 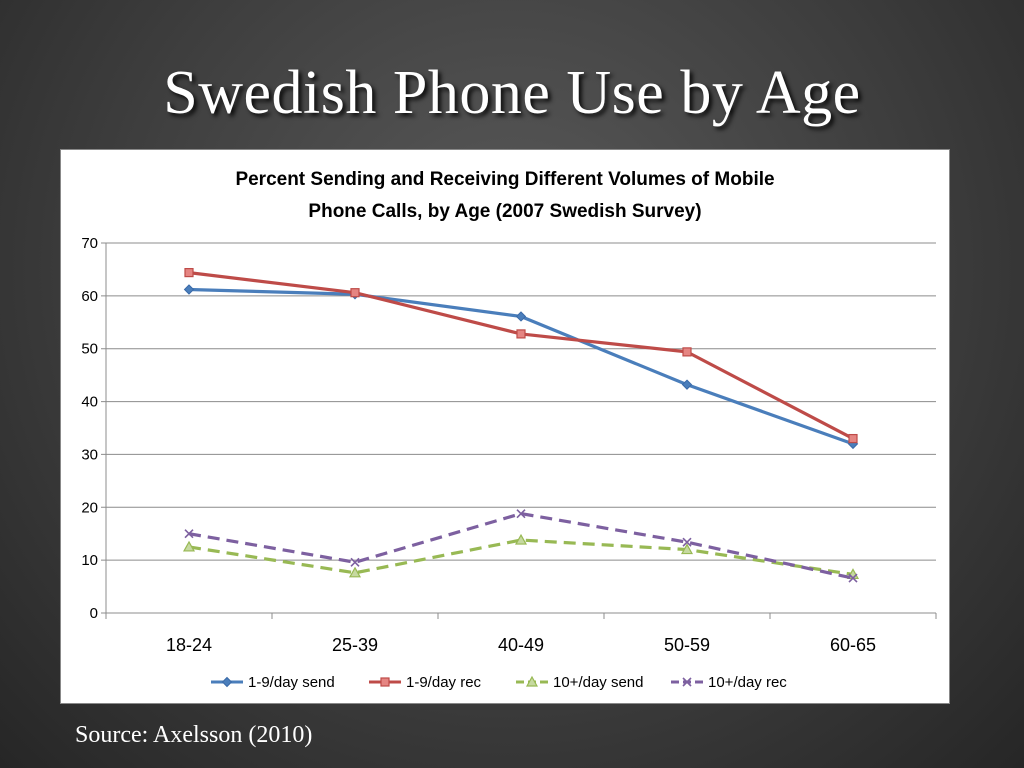 I want to click on y-tick-label: 50, so click(x=89, y=349).